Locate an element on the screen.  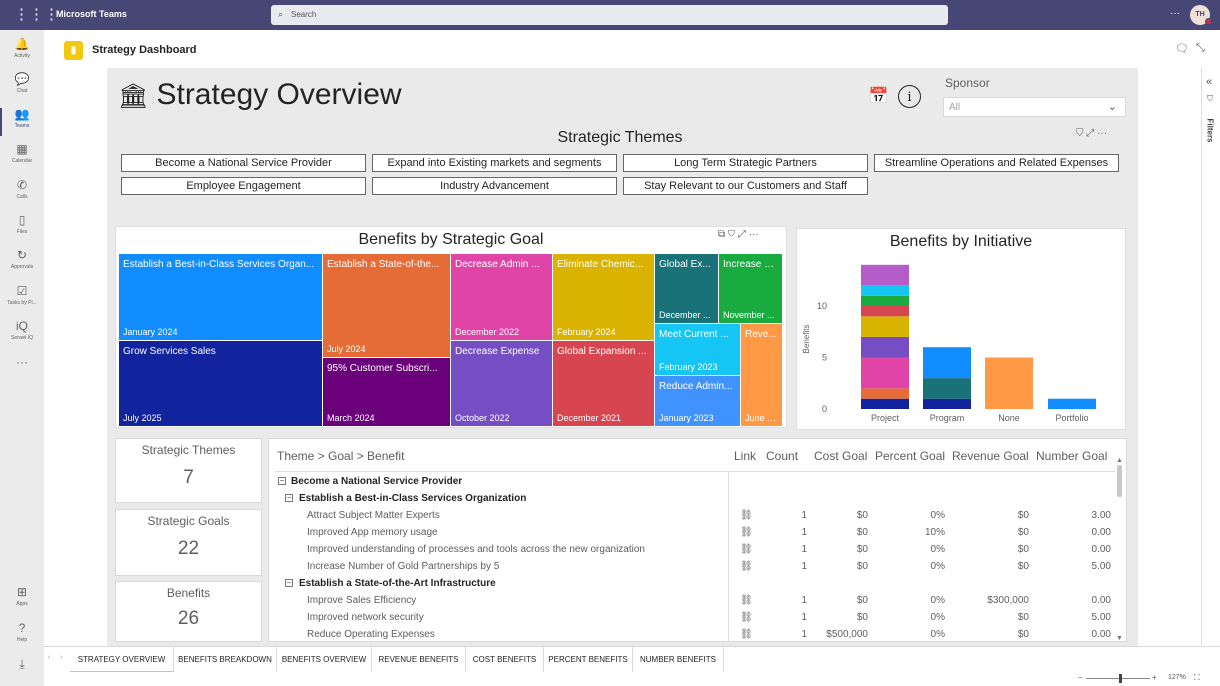
tab-benefits-overview: BENEFITS OVERVIEW is located at coordinates (324, 660).